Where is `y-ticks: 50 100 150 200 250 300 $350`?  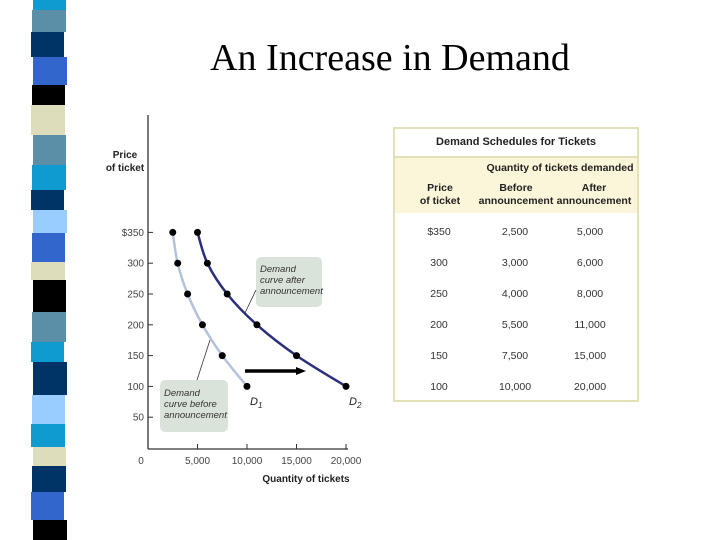 y-ticks: 50 100 150 200 250 300 $350 is located at coordinates (137, 326).